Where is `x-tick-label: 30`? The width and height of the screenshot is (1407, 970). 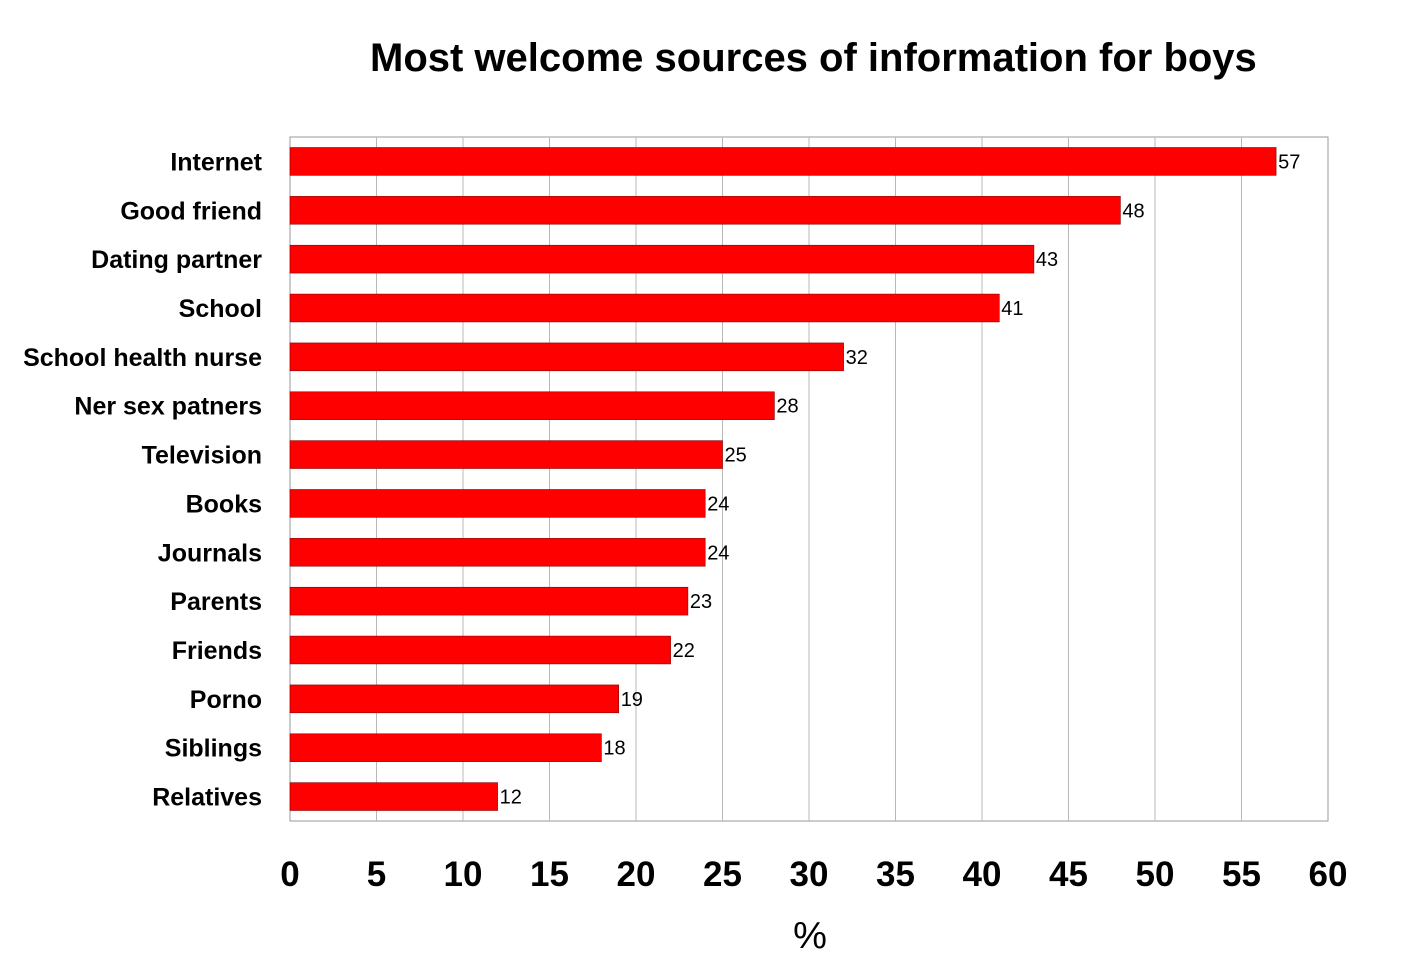
x-tick-label: 30 is located at coordinates (809, 874).